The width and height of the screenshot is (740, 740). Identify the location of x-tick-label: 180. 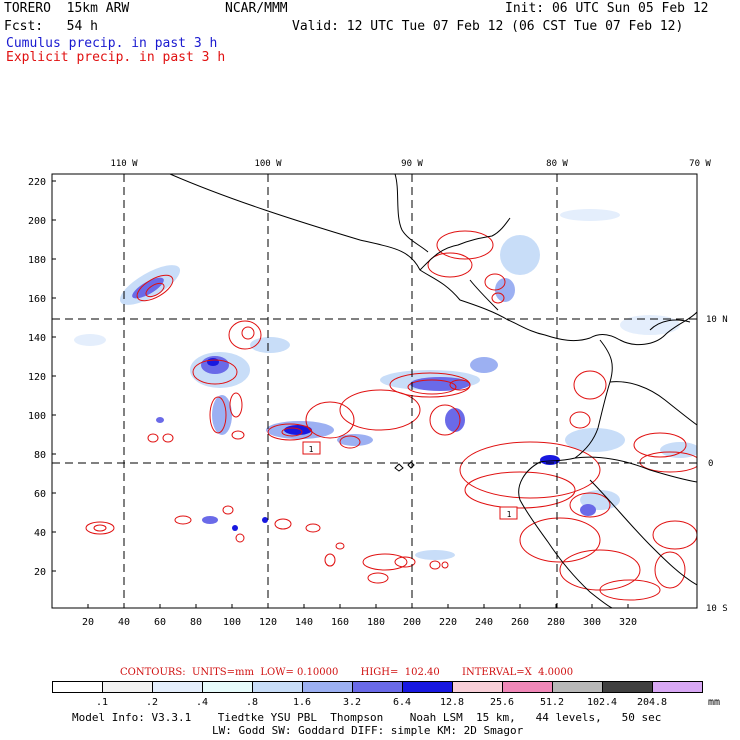
(376, 622).